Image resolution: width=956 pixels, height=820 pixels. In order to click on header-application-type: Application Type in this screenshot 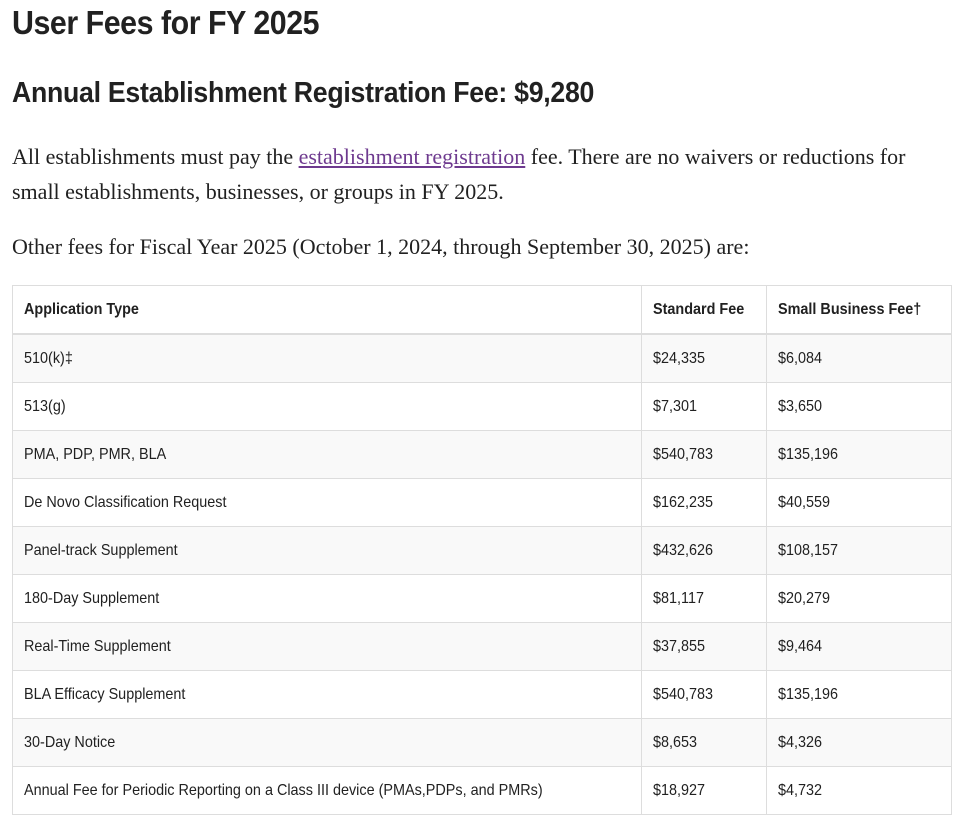, I will do `click(327, 310)`.